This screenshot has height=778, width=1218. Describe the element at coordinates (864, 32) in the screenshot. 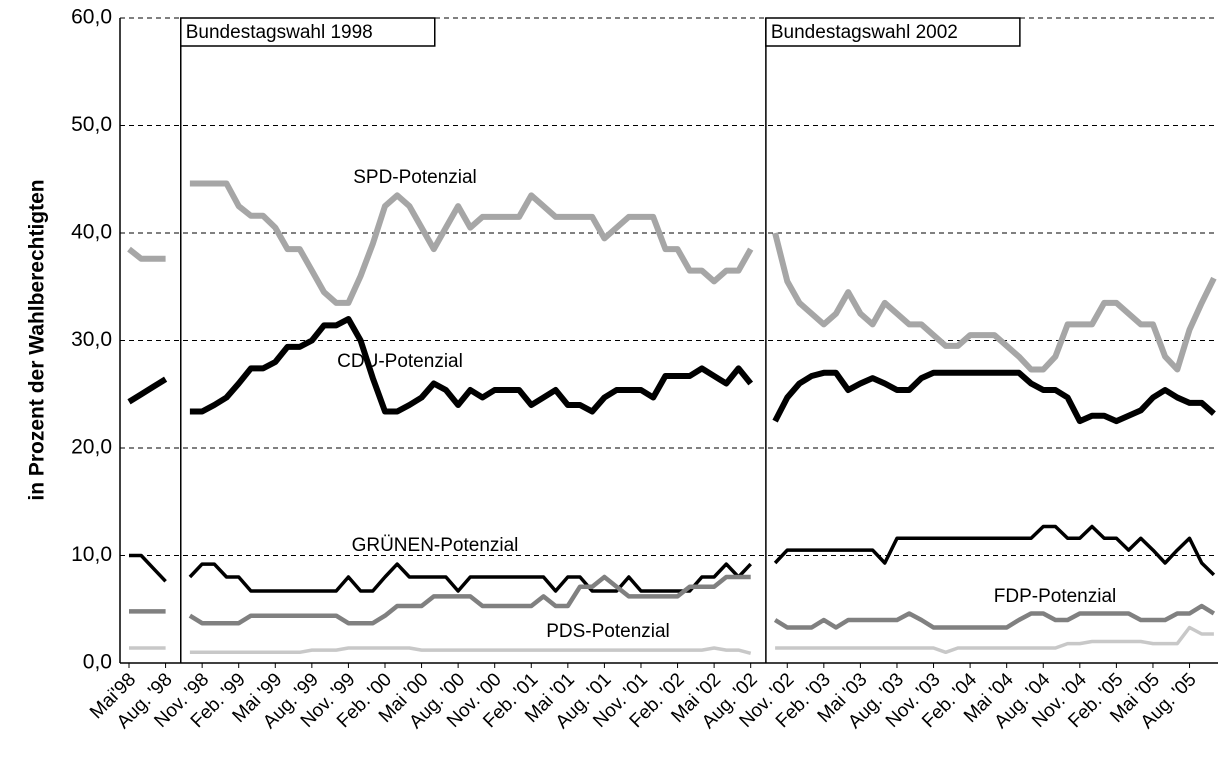

I see `annotation: Bundestagswahl 2002` at that location.